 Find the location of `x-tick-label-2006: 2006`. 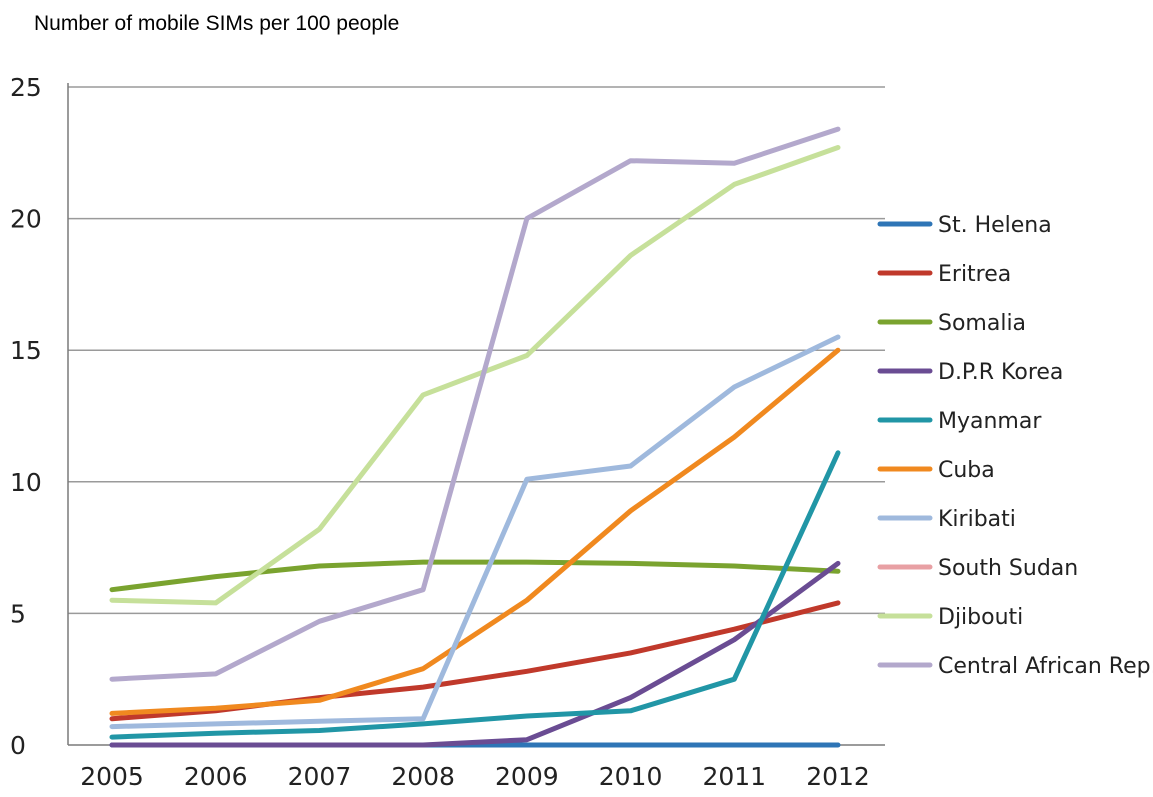

x-tick-label-2006: 2006 is located at coordinates (216, 776).